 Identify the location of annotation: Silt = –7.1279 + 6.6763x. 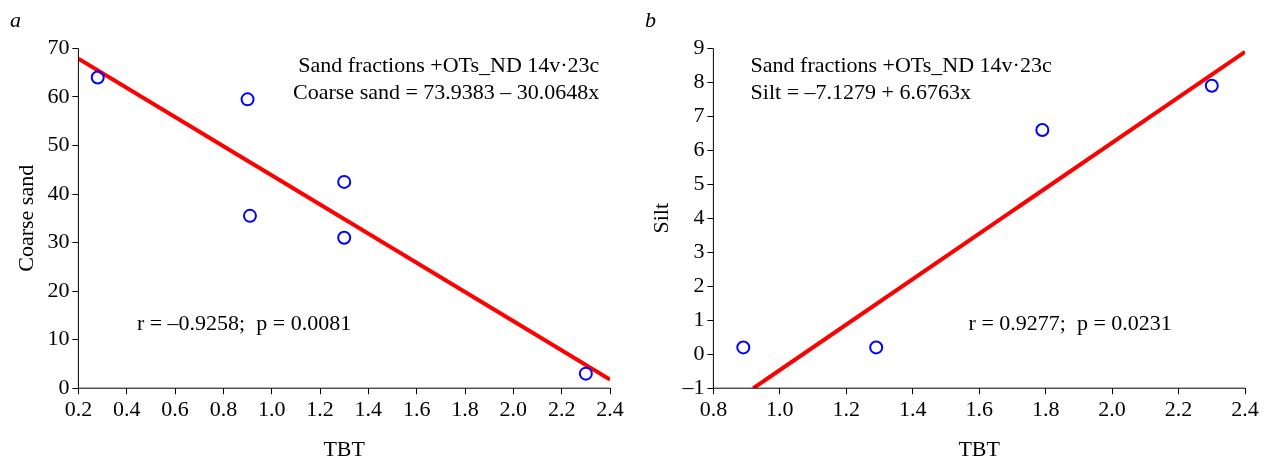
(860, 92).